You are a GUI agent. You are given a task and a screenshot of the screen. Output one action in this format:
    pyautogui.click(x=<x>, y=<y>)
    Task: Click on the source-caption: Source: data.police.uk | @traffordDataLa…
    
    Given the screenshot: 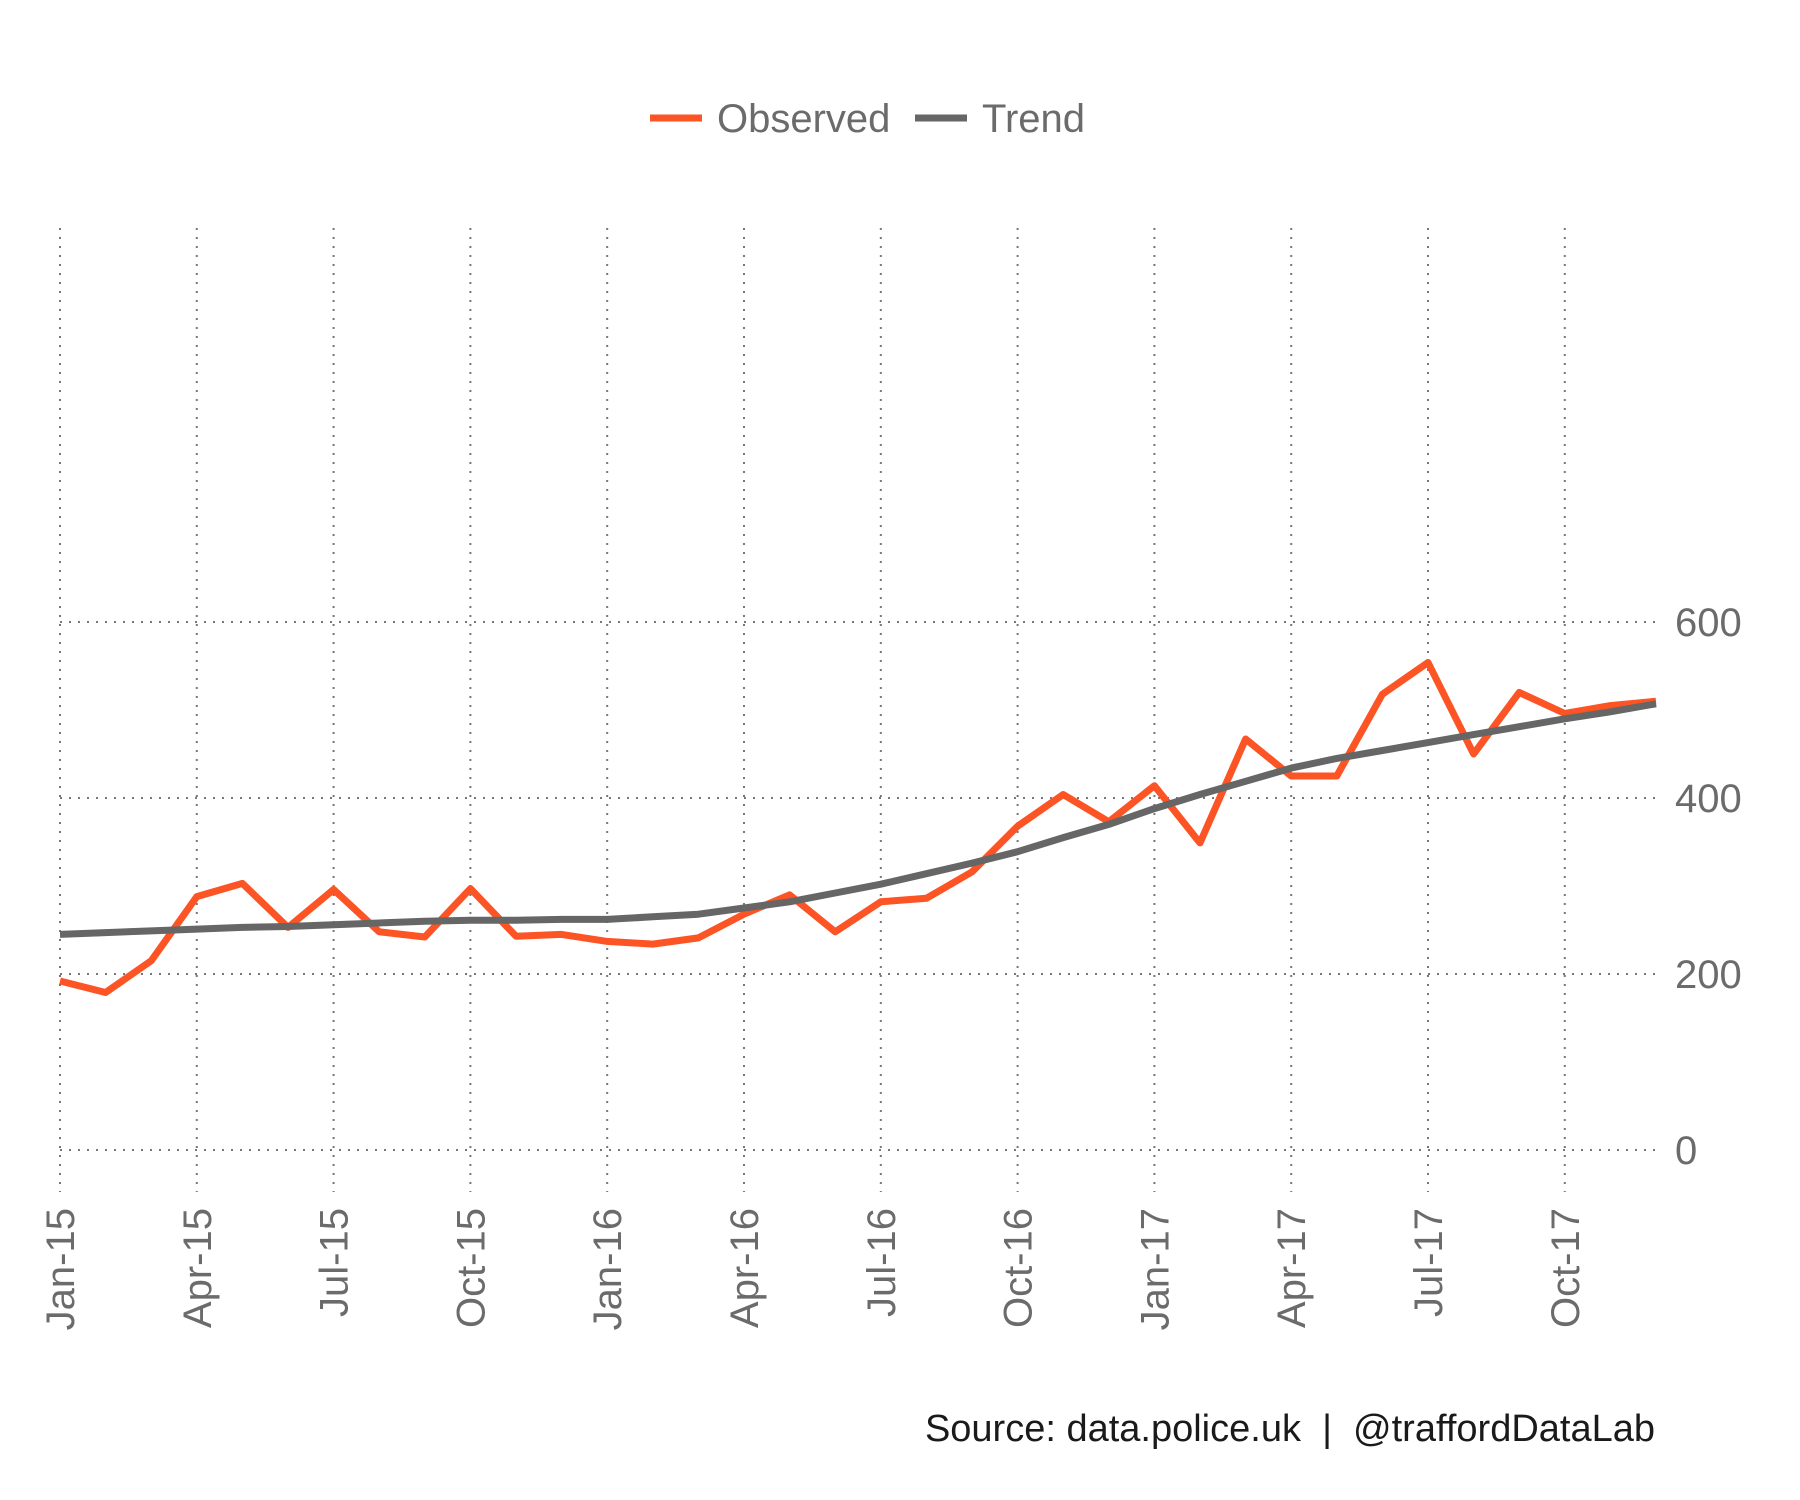 What is the action you would take?
    pyautogui.click(x=1290, y=1429)
    